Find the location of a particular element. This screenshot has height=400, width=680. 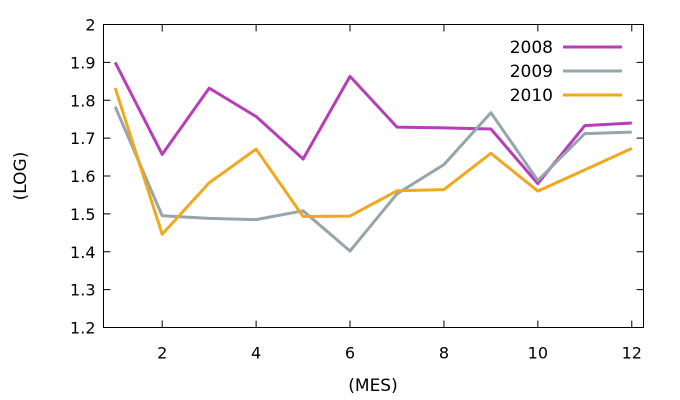

x-axis-title: (MES) is located at coordinates (372, 386).